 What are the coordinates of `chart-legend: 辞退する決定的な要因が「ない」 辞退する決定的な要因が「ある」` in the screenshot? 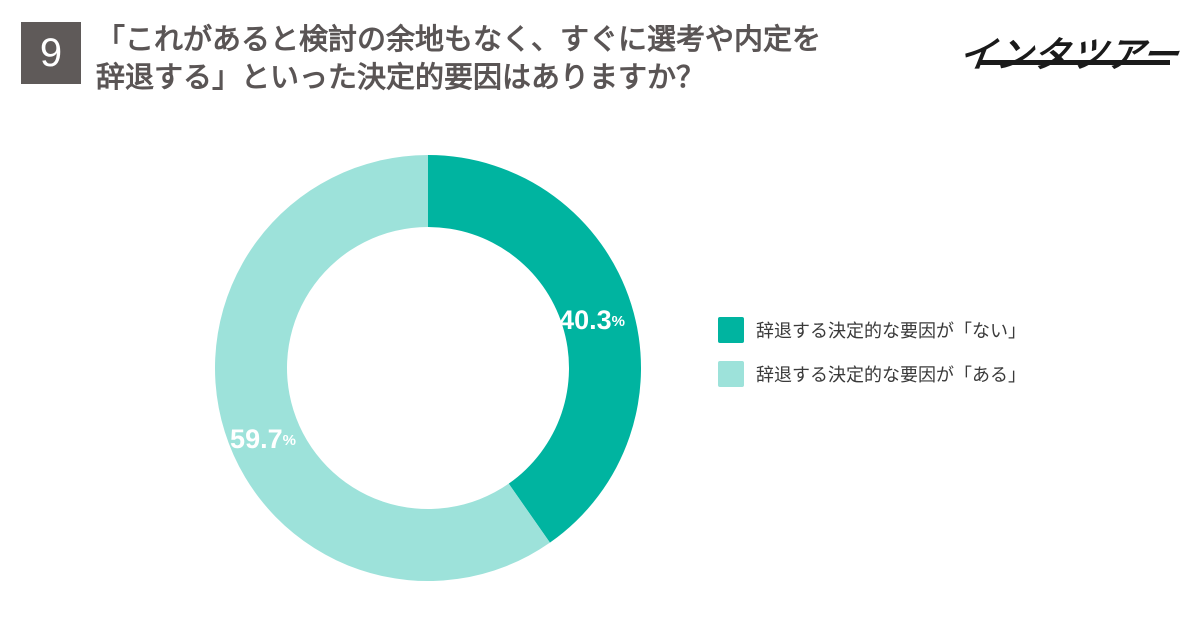 It's located at (872, 360).